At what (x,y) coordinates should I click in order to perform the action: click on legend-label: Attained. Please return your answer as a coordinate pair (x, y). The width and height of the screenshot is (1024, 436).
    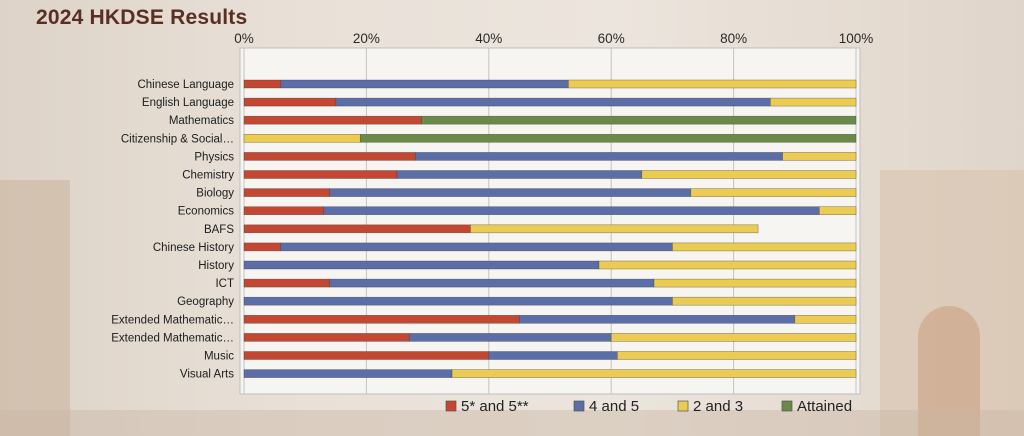
    Looking at the image, I should click on (824, 406).